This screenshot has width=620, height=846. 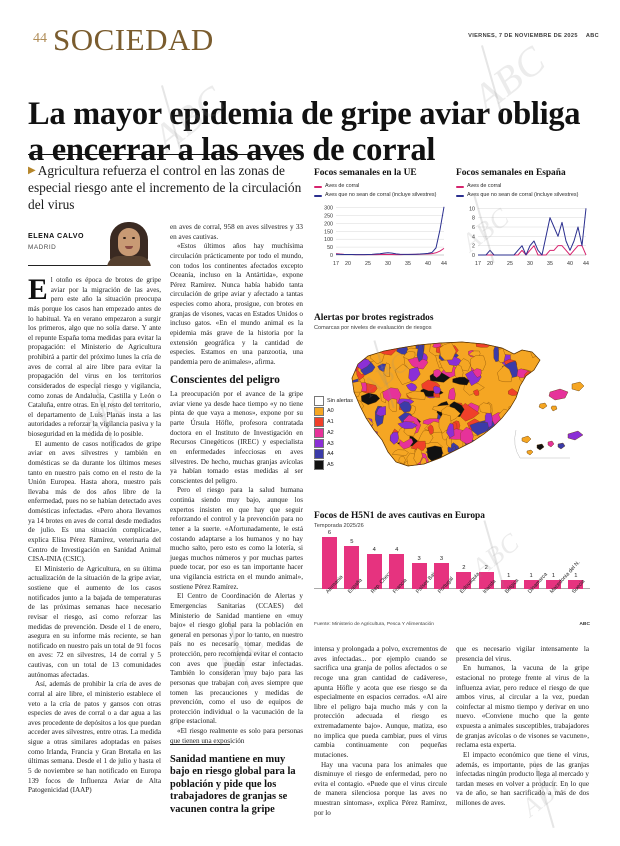 What do you see at coordinates (328, 208) in the screenshot?
I see `y-tick-label: 300` at bounding box center [328, 208].